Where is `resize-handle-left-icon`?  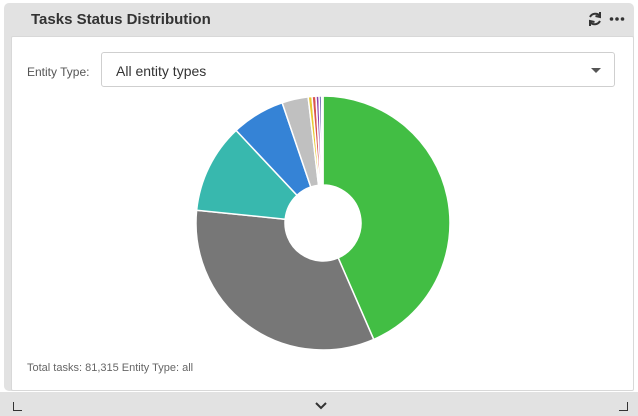 resize-handle-left-icon is located at coordinates (17, 406).